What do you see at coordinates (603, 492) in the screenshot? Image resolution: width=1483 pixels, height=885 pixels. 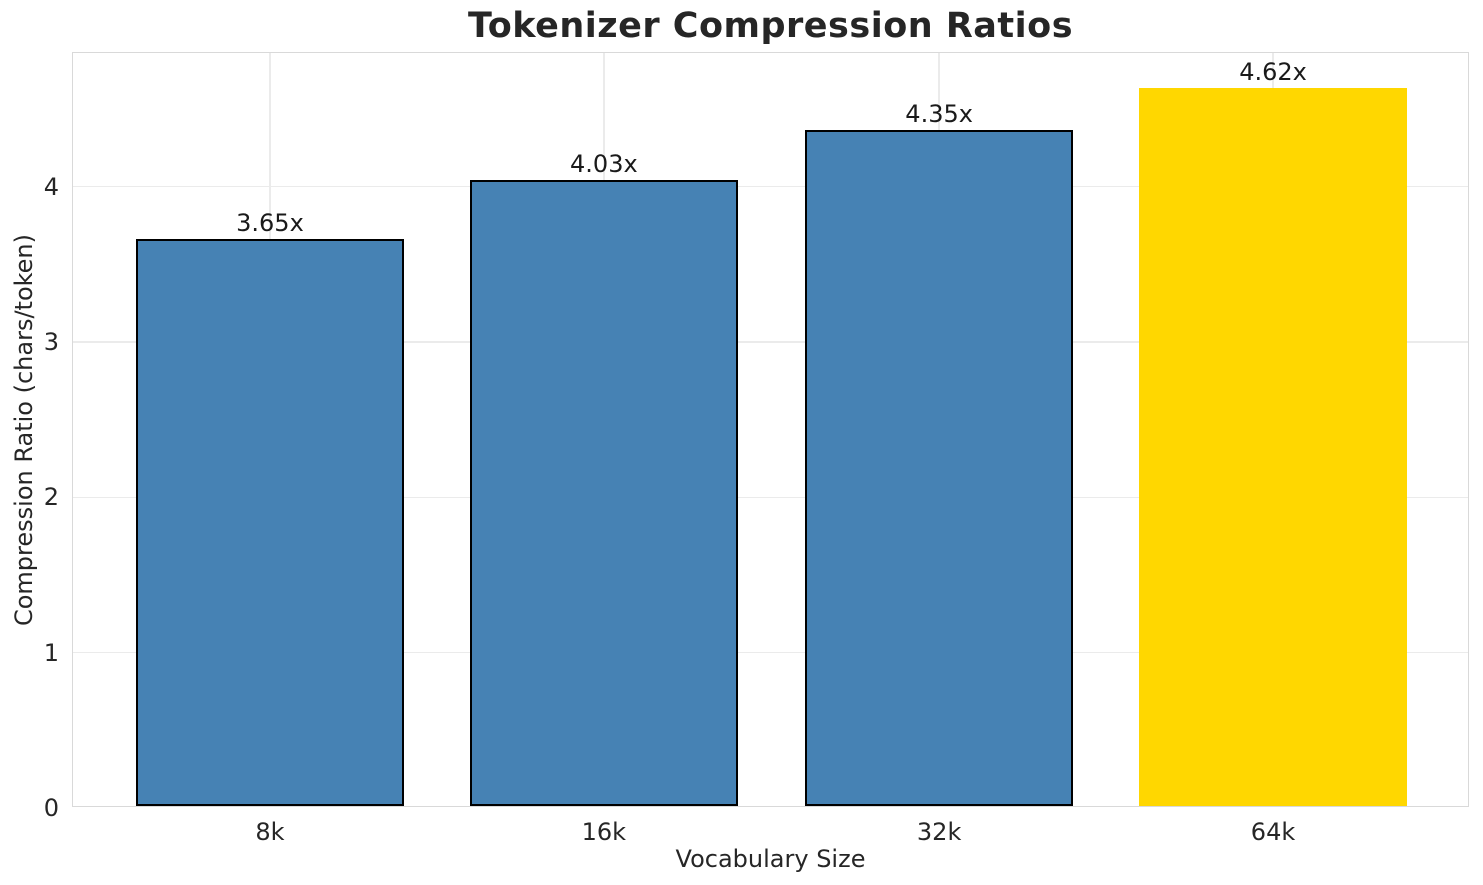 I see `bar-16k` at bounding box center [603, 492].